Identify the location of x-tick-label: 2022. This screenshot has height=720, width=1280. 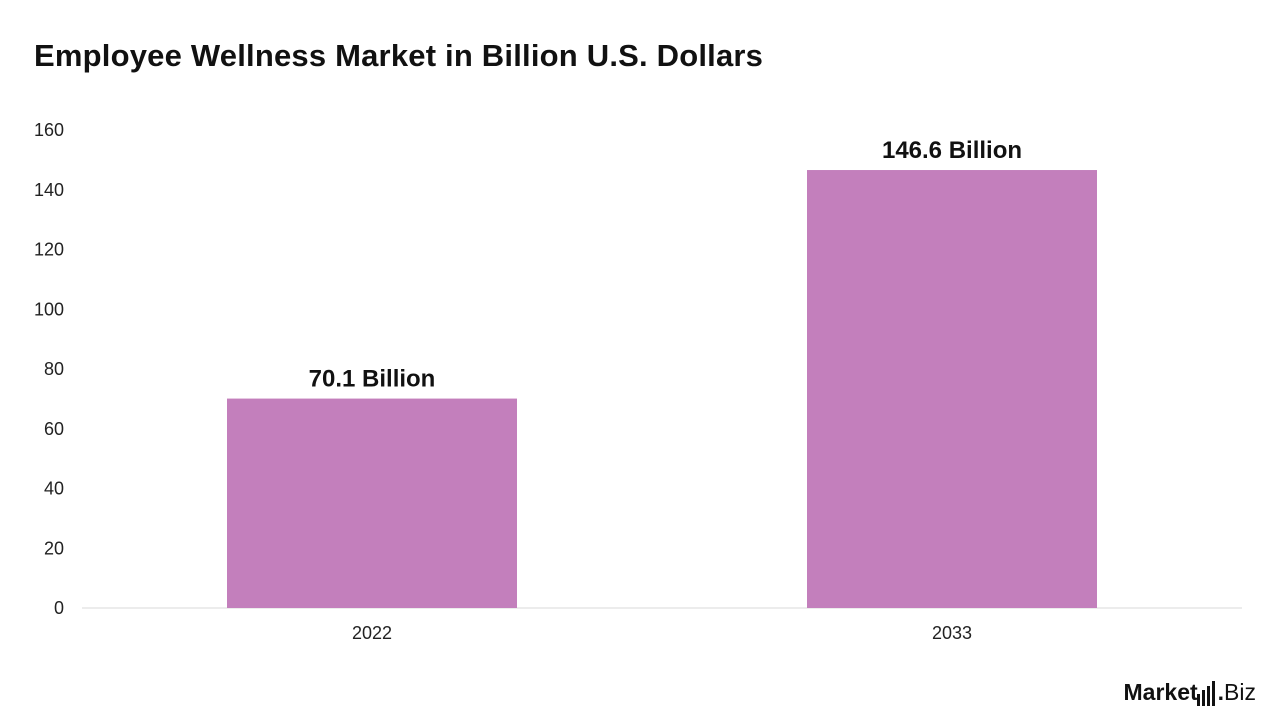
(372, 633).